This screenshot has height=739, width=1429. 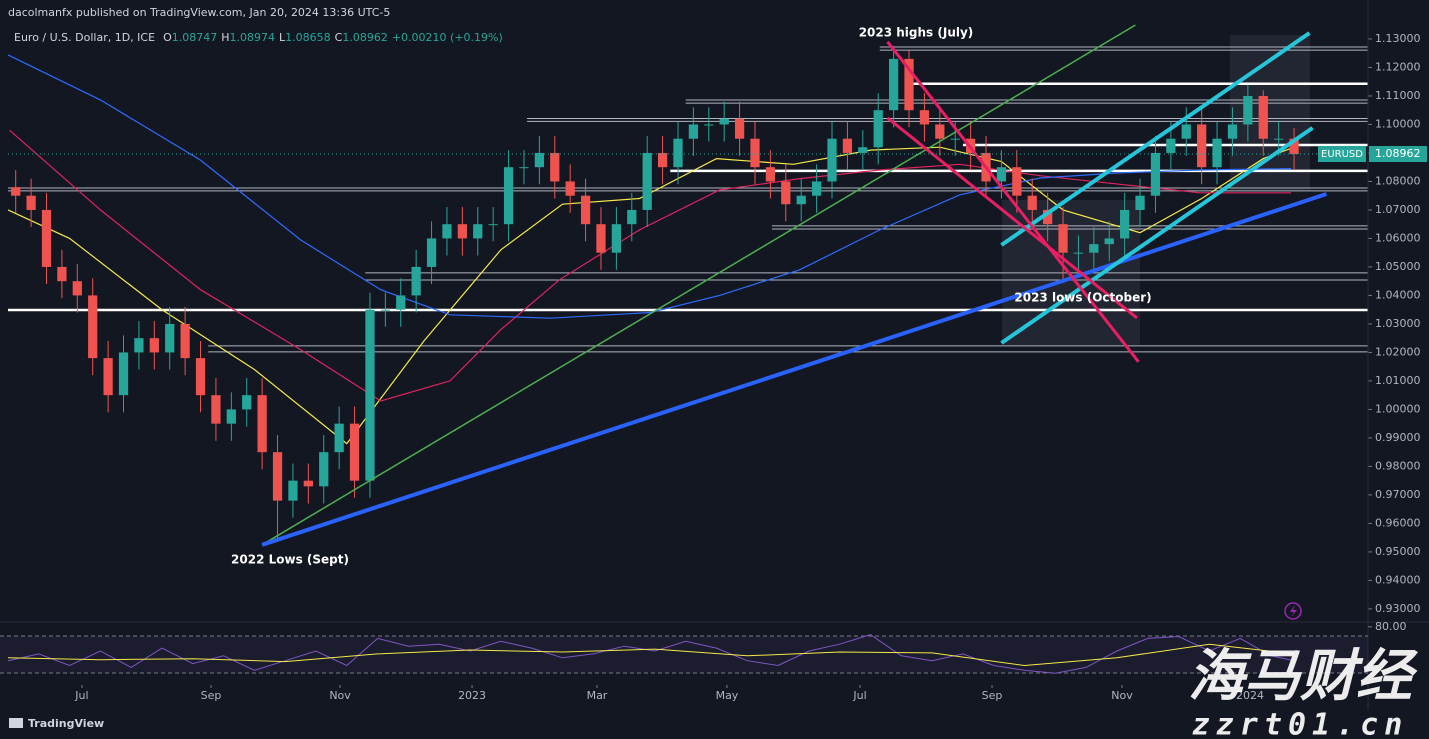 I want to click on y-tick-label: 1.04000, so click(x=1398, y=294).